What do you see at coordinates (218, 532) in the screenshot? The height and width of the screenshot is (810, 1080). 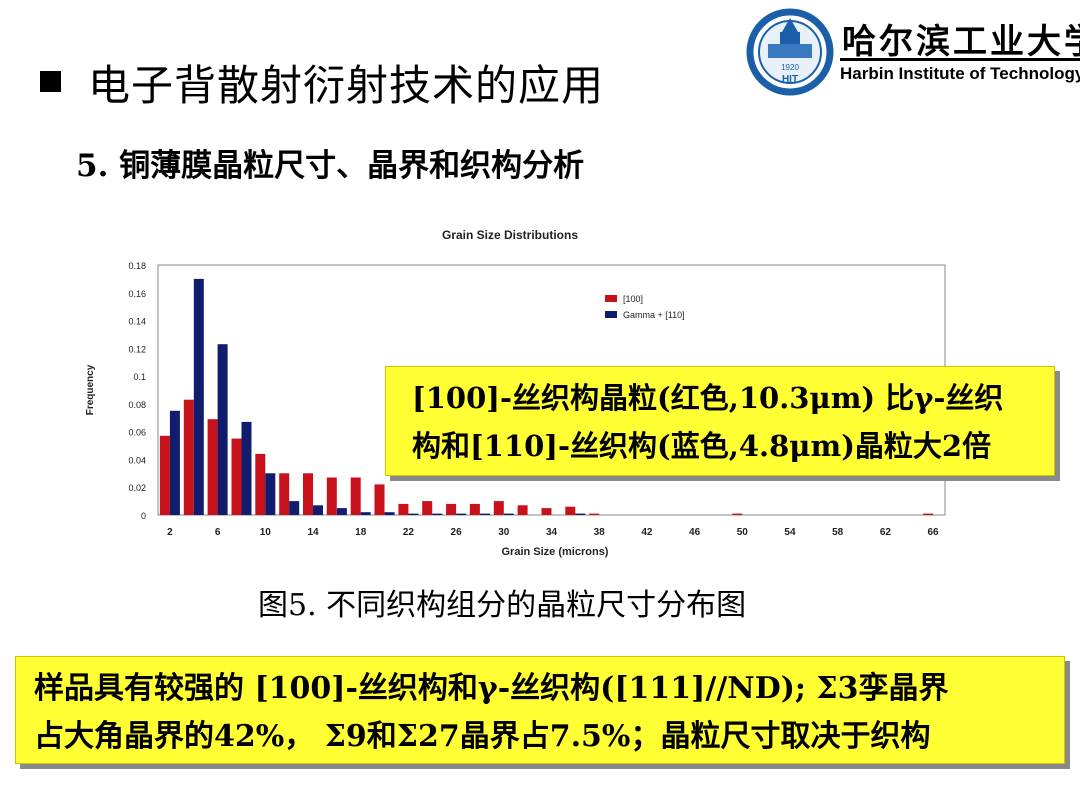 I see `x-tick-label: 6` at bounding box center [218, 532].